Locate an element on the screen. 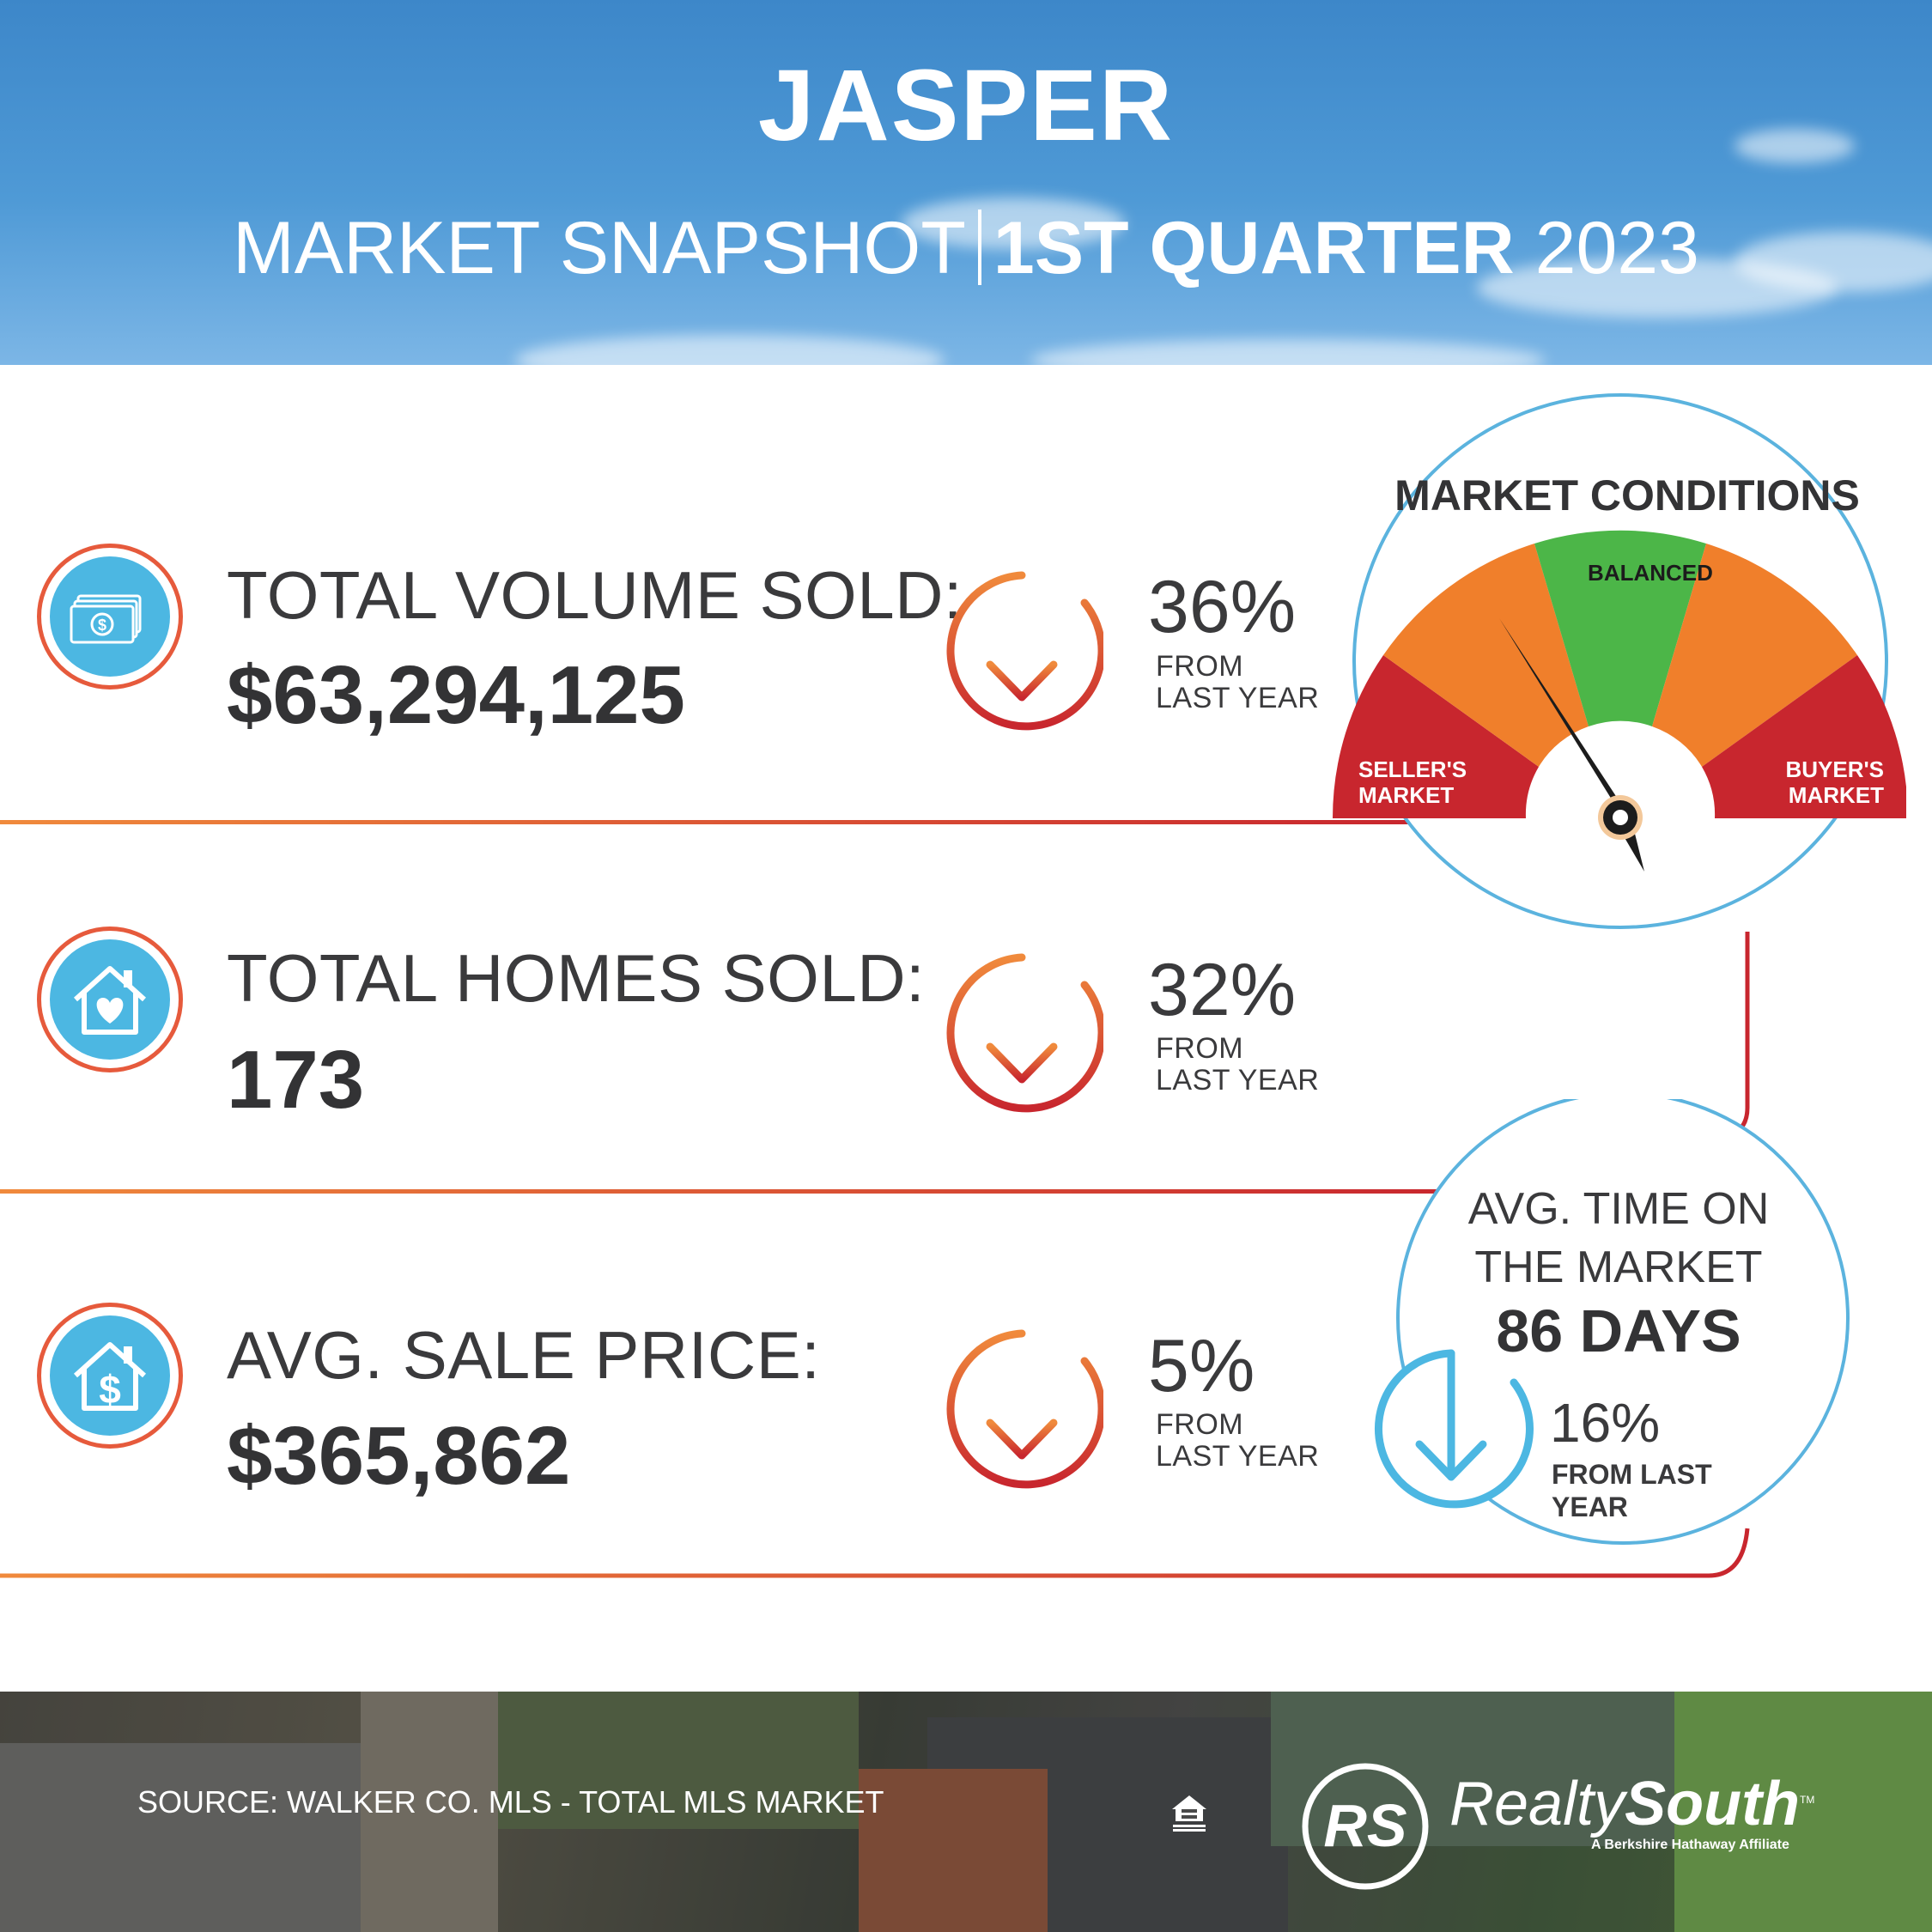 The height and width of the screenshot is (1932, 1932). total-homes-label: TOTAL HOMES SOLD: is located at coordinates (576, 978).